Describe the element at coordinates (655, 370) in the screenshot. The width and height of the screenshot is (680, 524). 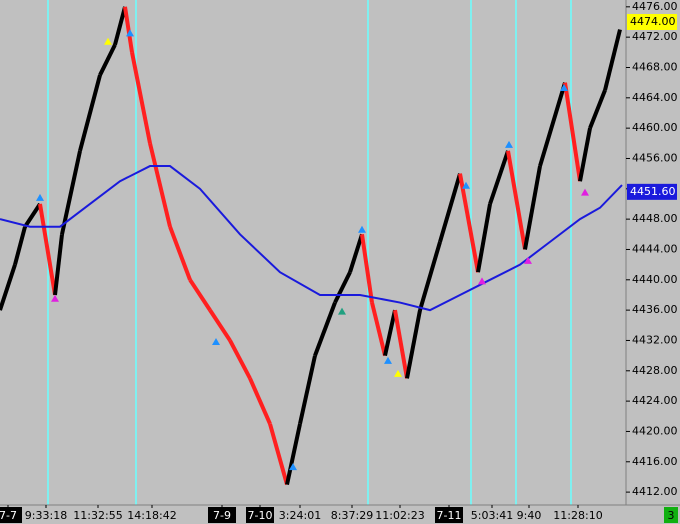
I see `y-tick-label: 4428.00` at that location.